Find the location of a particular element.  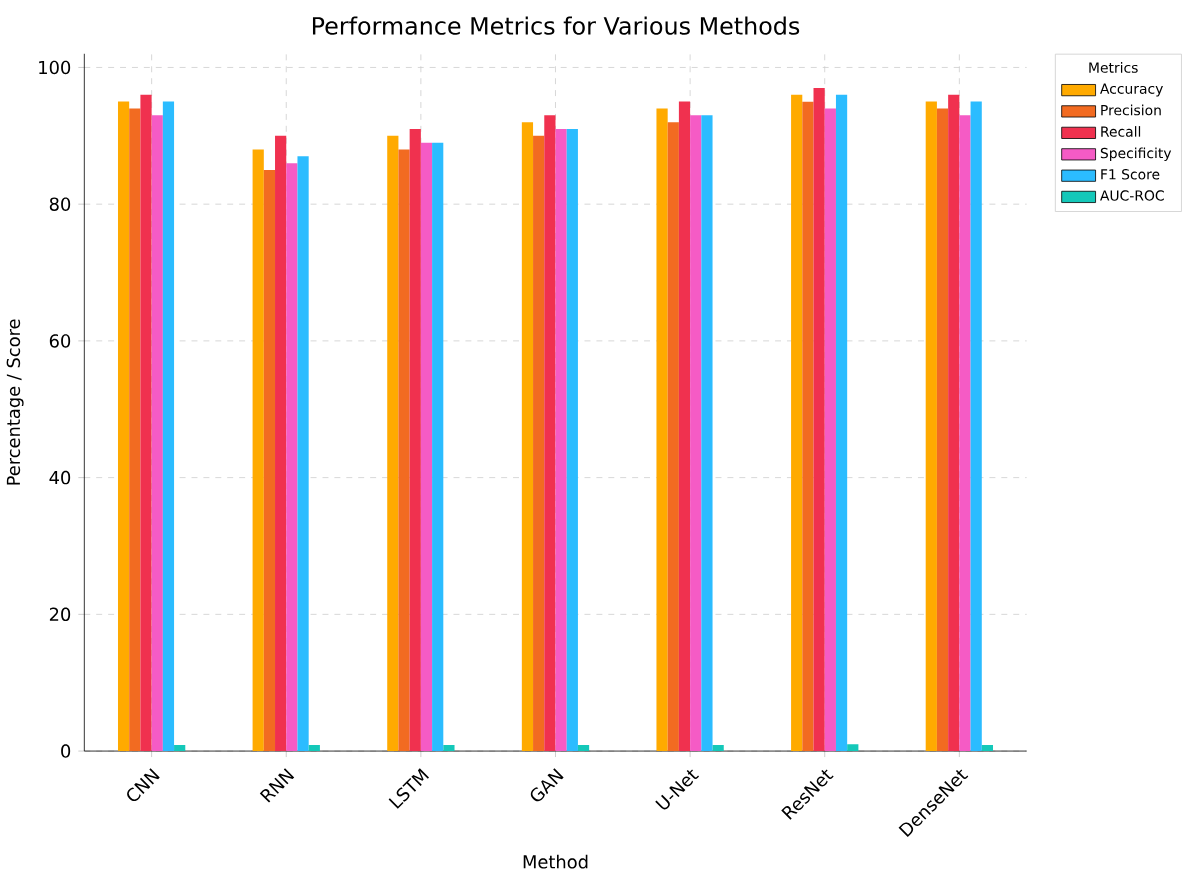

chart-title: Performance Metrics for Various Methods is located at coordinates (556, 26).